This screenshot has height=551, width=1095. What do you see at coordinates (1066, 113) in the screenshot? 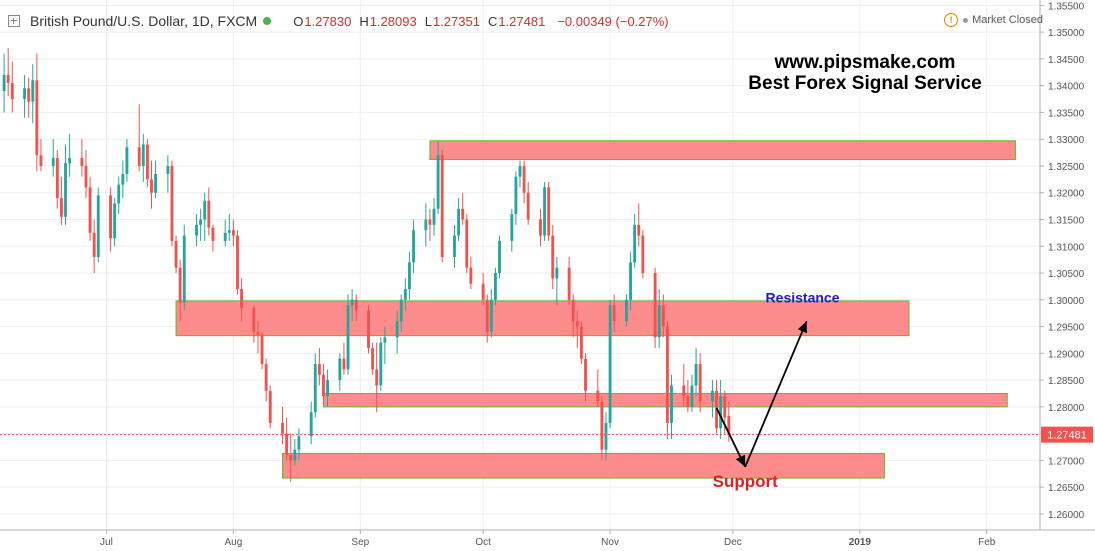
I see `y-tick-label: 1.33500` at bounding box center [1066, 113].